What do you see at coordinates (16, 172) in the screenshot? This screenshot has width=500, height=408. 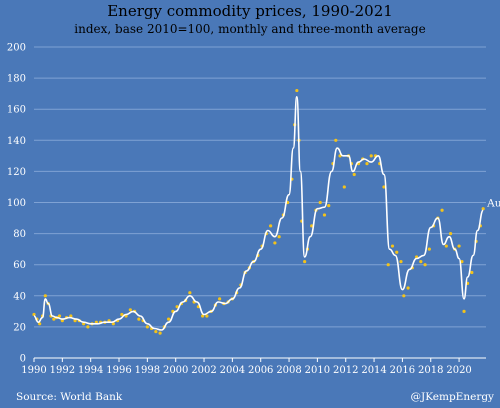 I see `y-tick-label: 120` at bounding box center [16, 172].